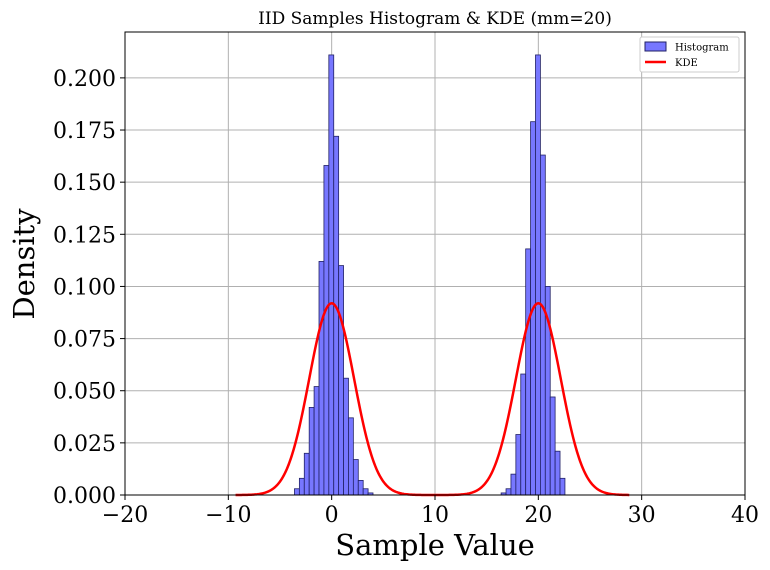 The width and height of the screenshot is (770, 570). I want to click on y-tick-label: 0.000, so click(84, 496).